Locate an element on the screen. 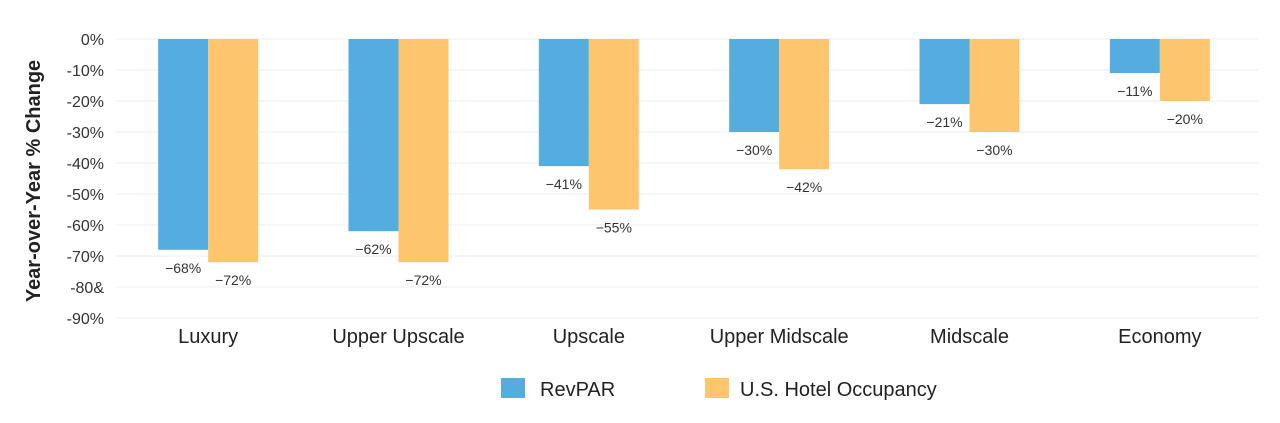 The height and width of the screenshot is (423, 1280). data-label: −11% is located at coordinates (1134, 91).